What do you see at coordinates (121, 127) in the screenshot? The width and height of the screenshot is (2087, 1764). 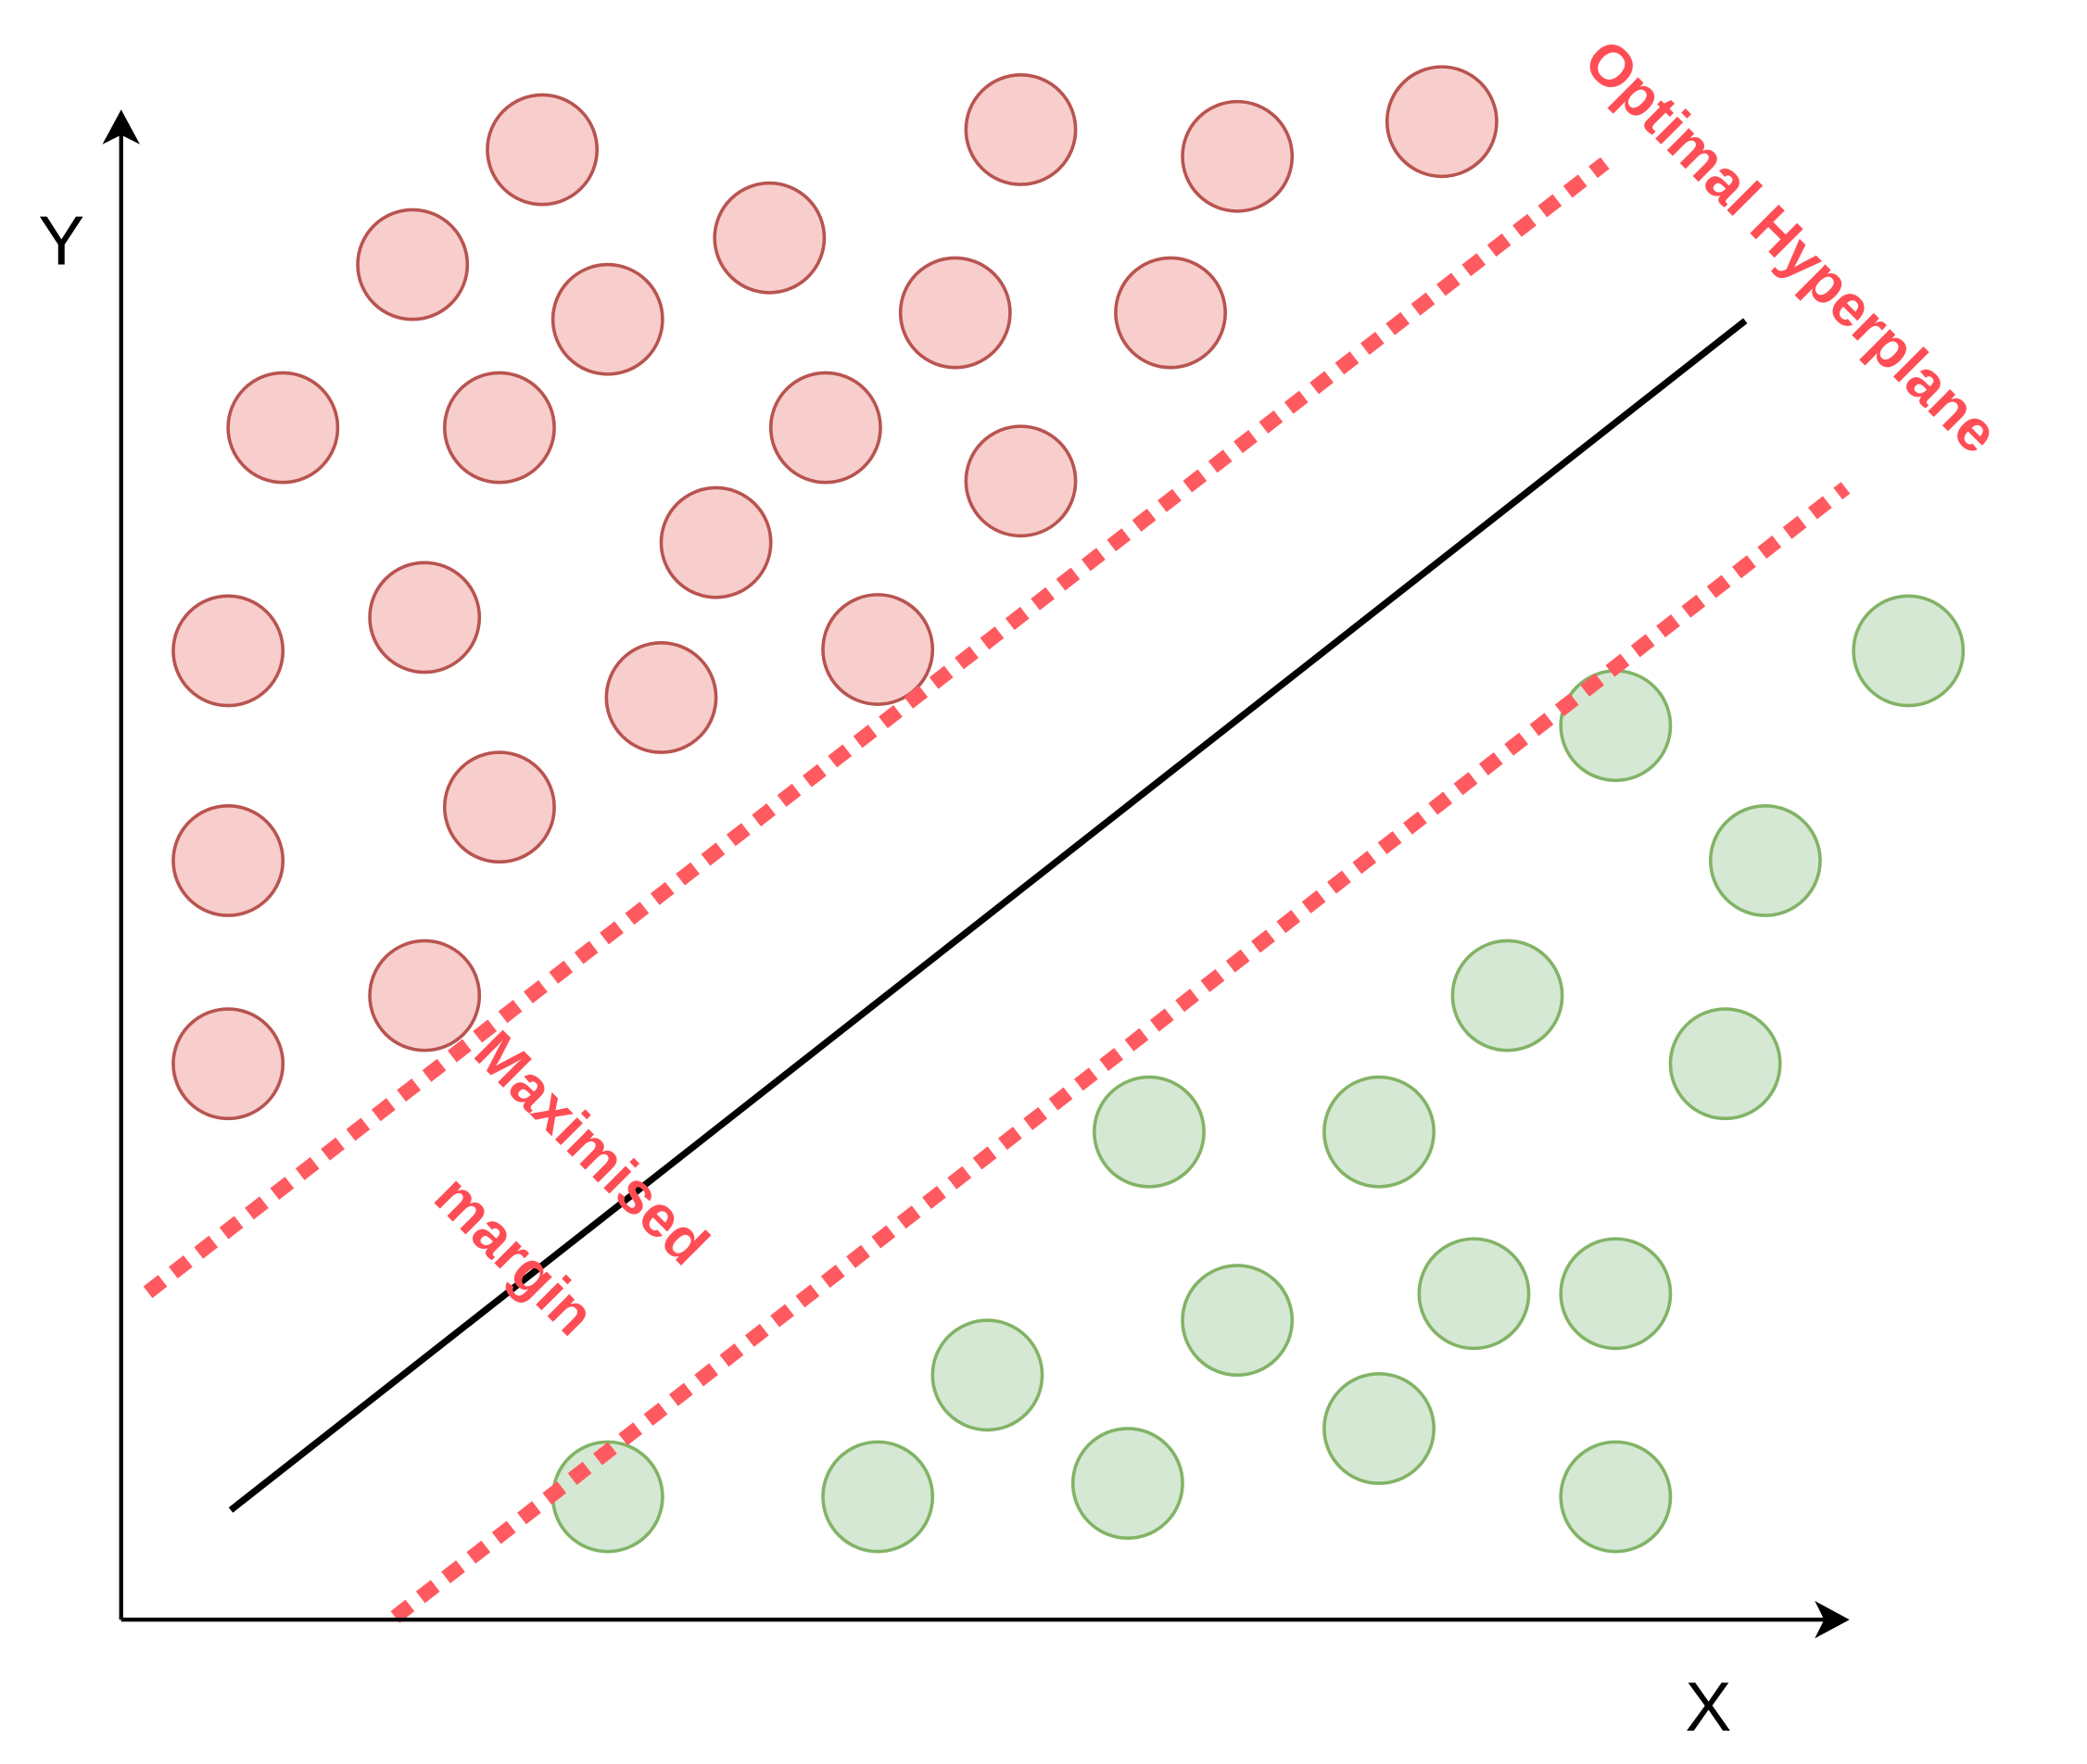 I see `y-axis-arrow` at bounding box center [121, 127].